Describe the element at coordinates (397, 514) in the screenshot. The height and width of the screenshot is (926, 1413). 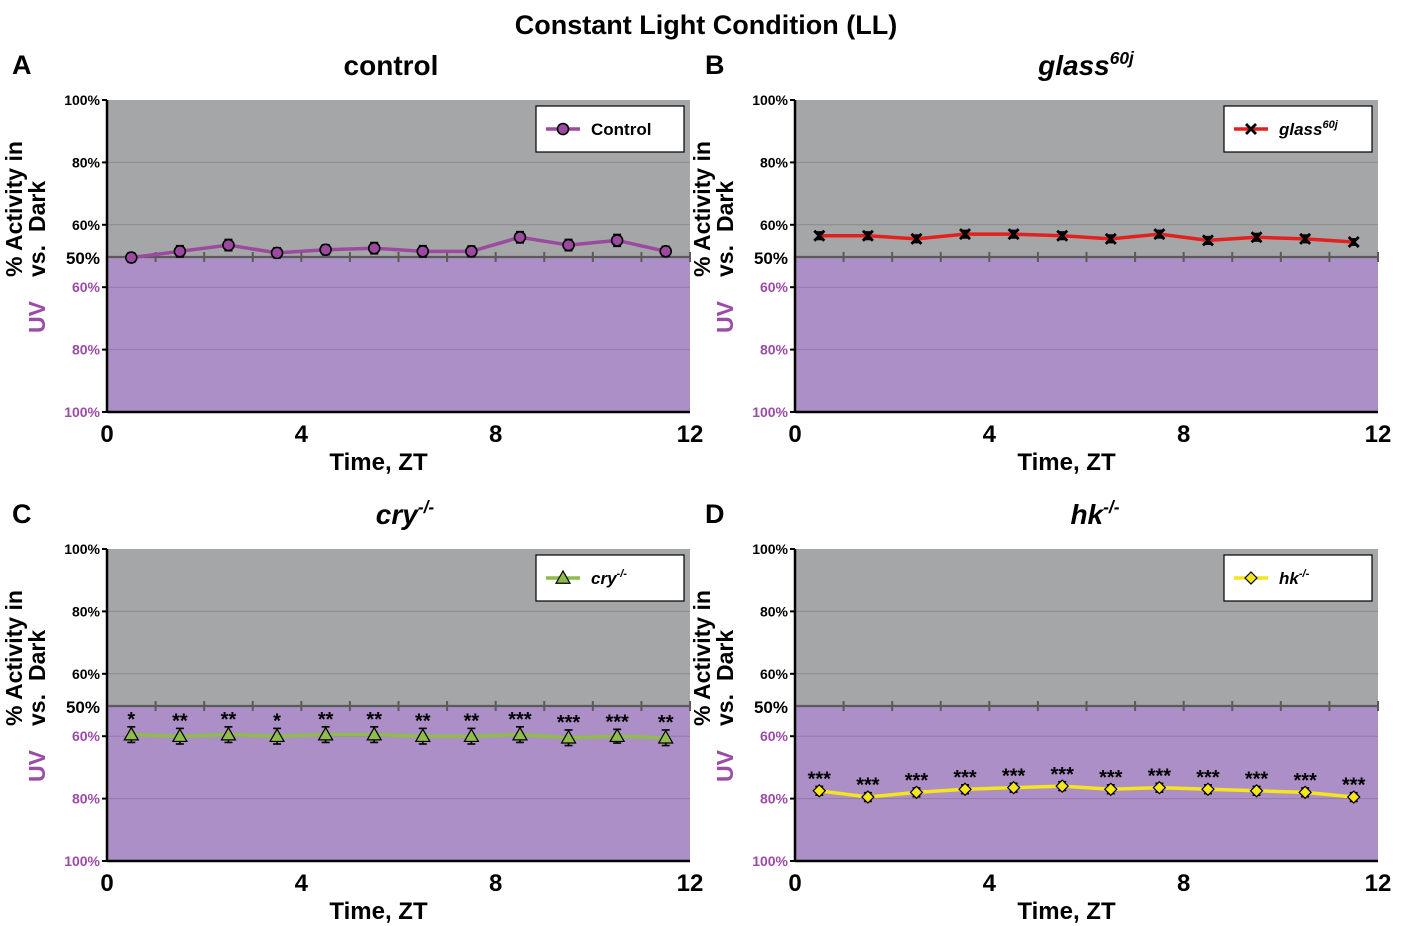
I see `panel-title-c-part-0: cry` at that location.